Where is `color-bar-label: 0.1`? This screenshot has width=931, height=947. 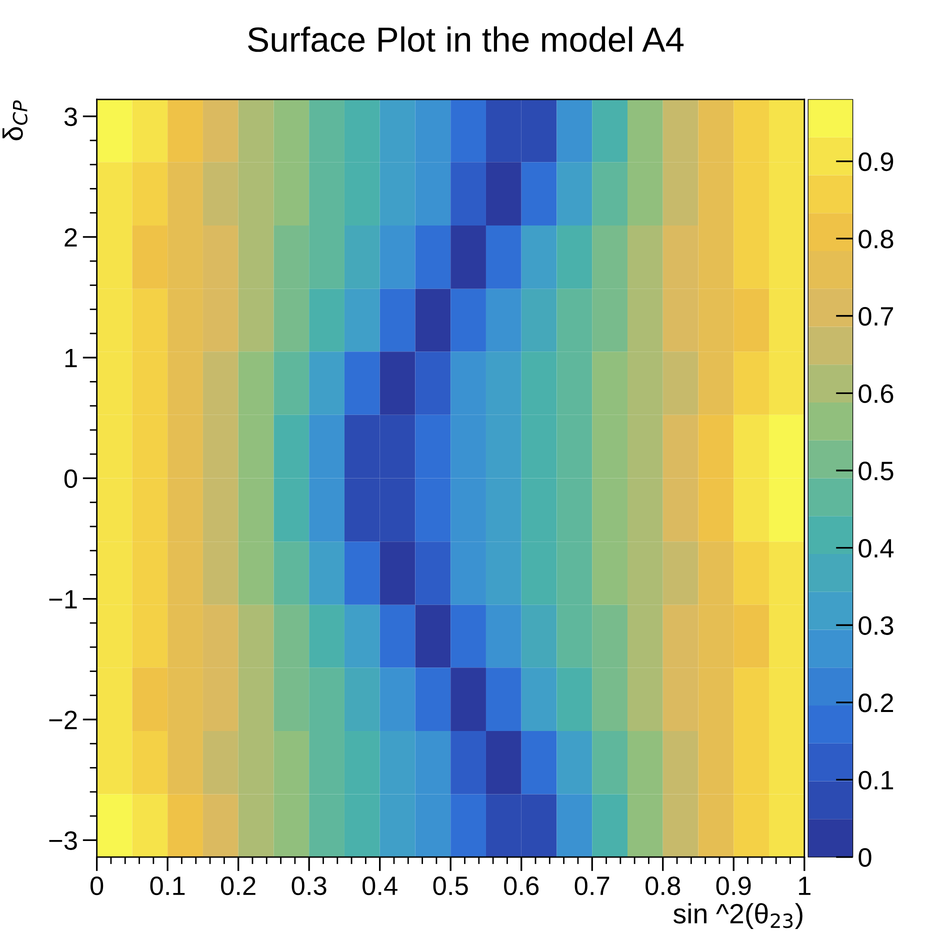 color-bar-label: 0.1 is located at coordinates (876, 780).